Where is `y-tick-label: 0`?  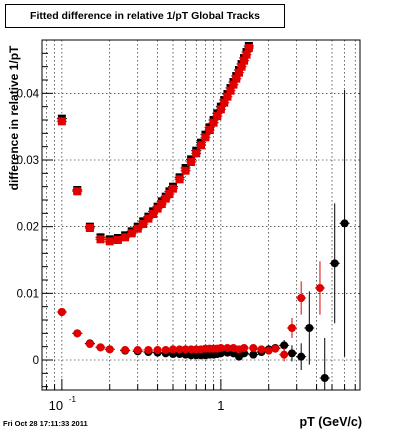
y-tick-label: 0 is located at coordinates (36, 361).